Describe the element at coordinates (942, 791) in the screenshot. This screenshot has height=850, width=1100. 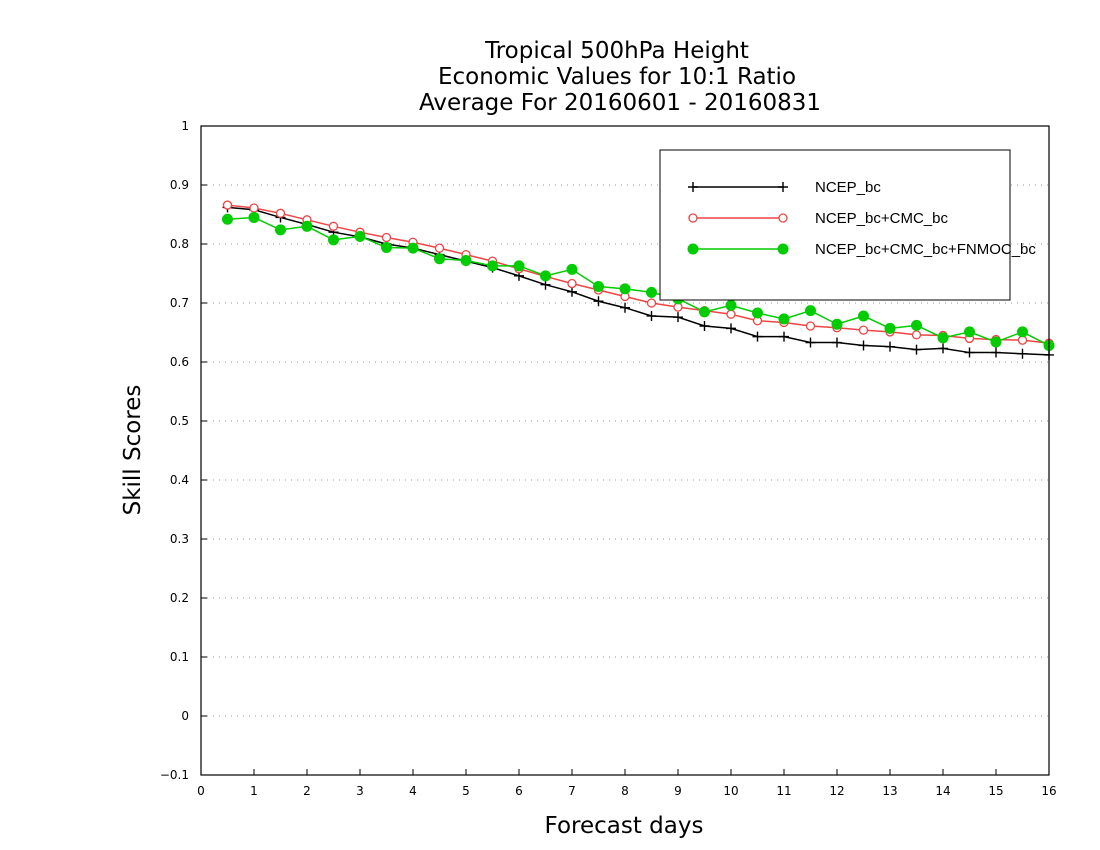
I see `x-tick-label: 14` at that location.